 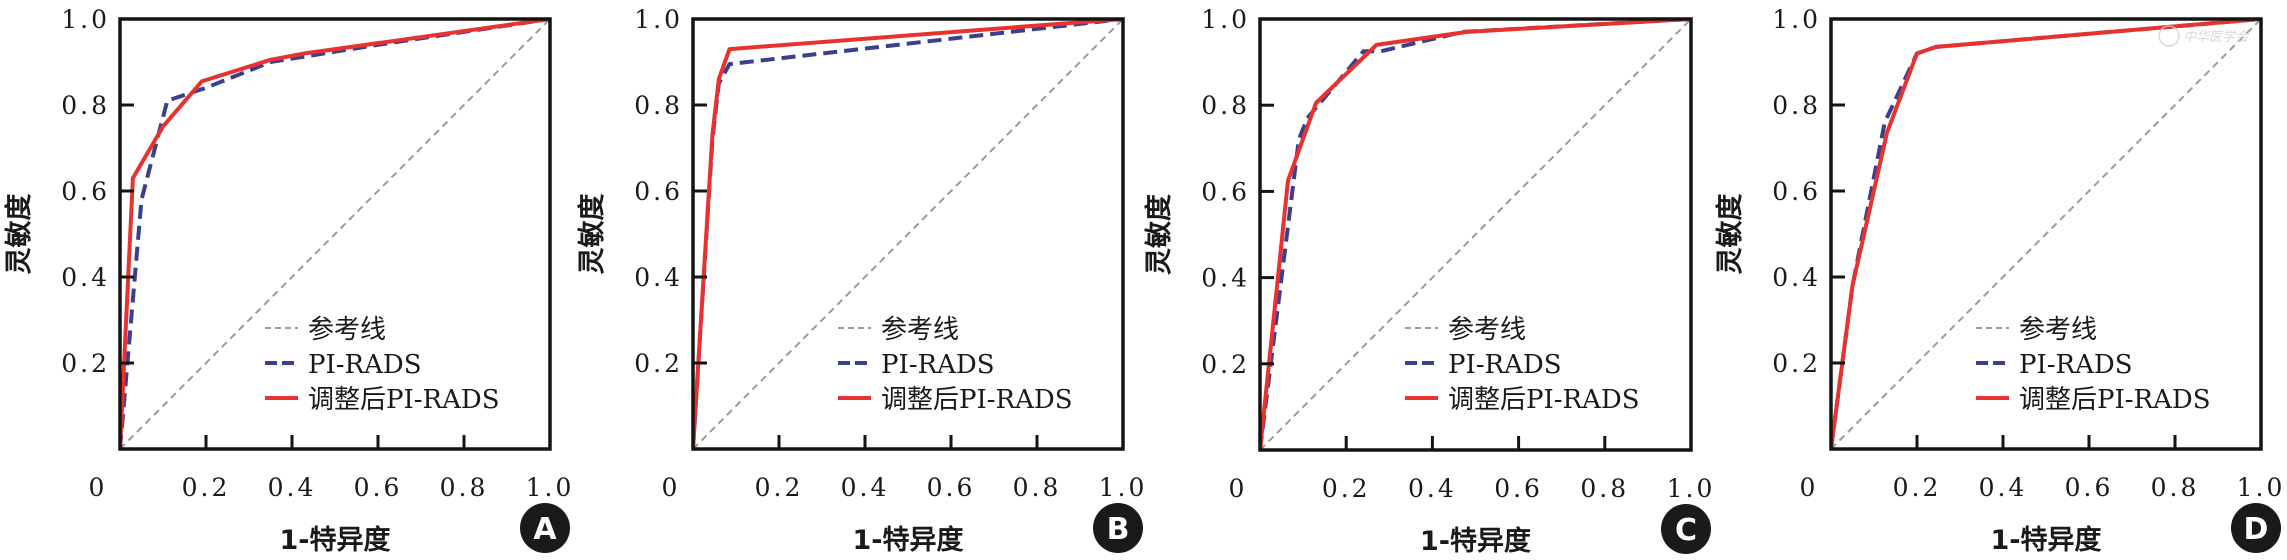 What do you see at coordinates (2169, 36) in the screenshot?
I see `watermark-logo-icon` at bounding box center [2169, 36].